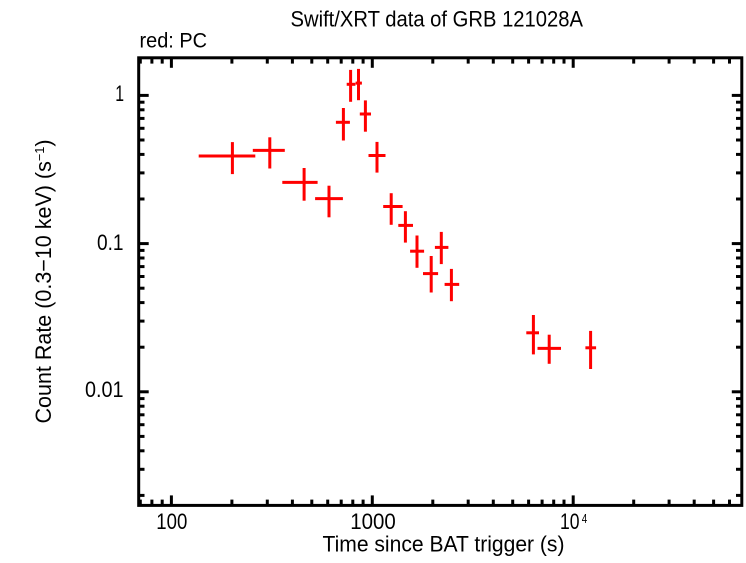  What do you see at coordinates (43, 282) in the screenshot?
I see `svg-text: Count Rate (0.3−10 keV) (s−1)` at bounding box center [43, 282].